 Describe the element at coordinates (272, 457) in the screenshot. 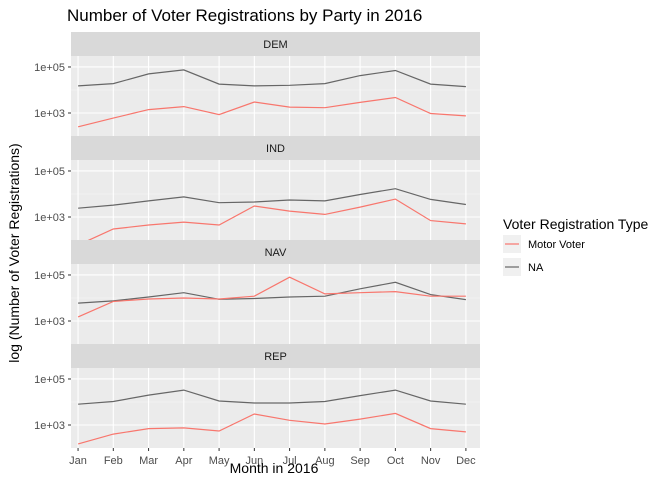

I see `x-axis: Jan Feb Mar Apr May Jun Jul Aug Sep Oct Nov Dec` at that location.